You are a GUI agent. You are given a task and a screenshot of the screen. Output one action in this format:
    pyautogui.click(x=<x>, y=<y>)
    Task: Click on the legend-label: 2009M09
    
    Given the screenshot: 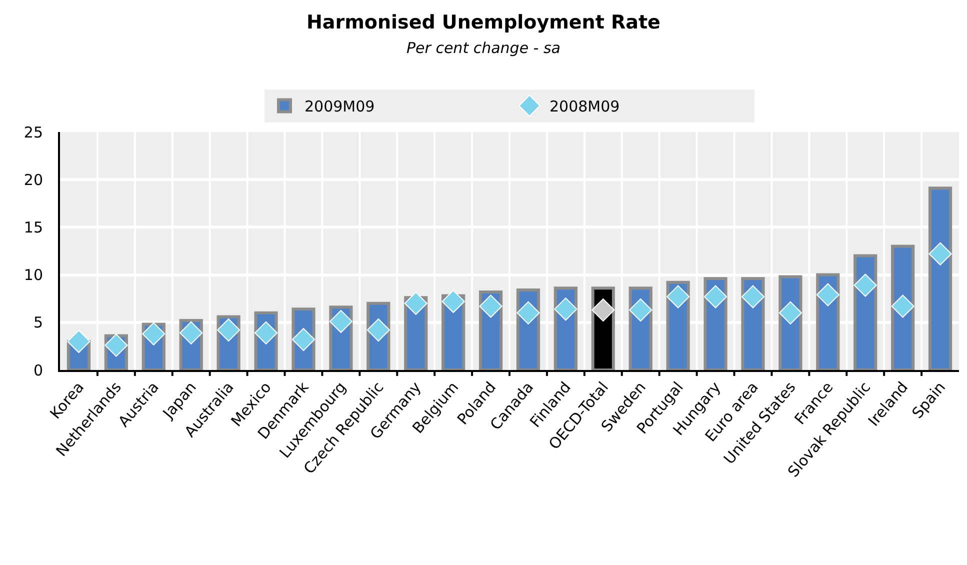 What is the action you would take?
    pyautogui.click(x=339, y=107)
    